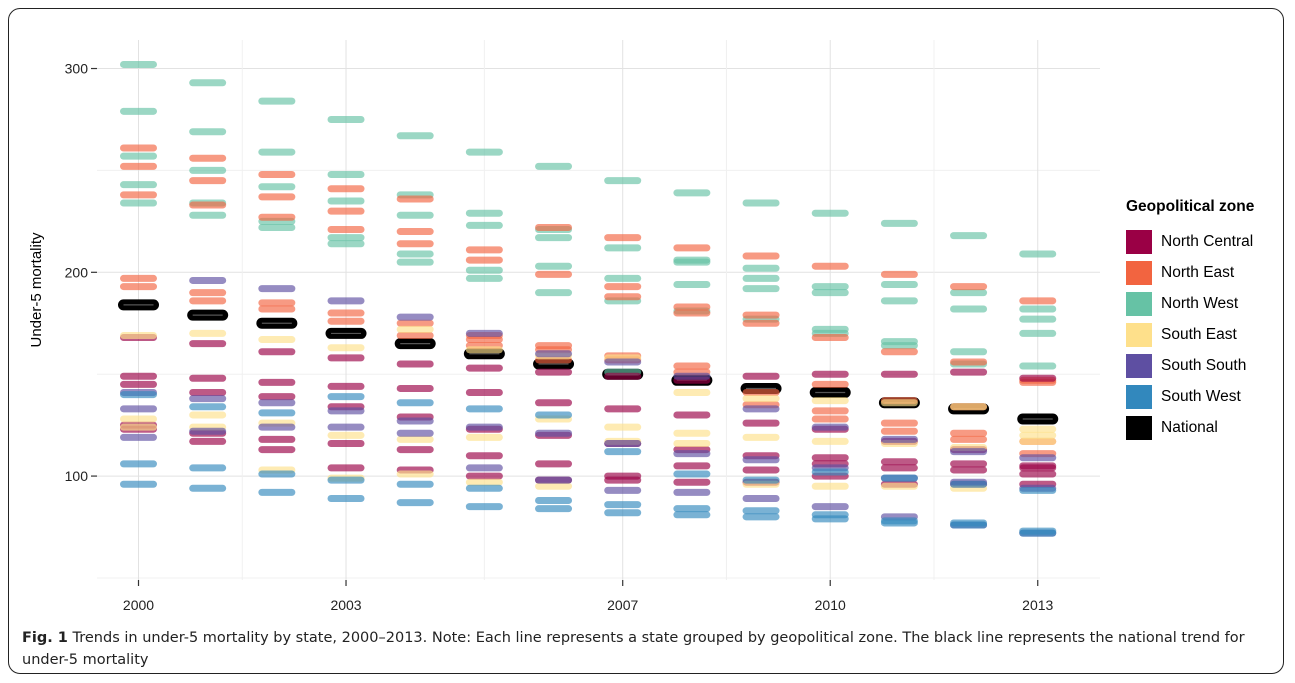 The width and height of the screenshot is (1295, 683). I want to click on y-tick-label: 100, so click(77, 476).